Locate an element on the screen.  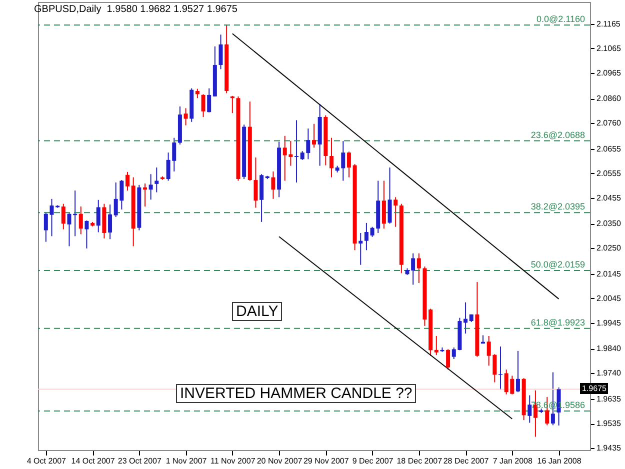
y-tick-label: 2.0860 is located at coordinates (609, 99).